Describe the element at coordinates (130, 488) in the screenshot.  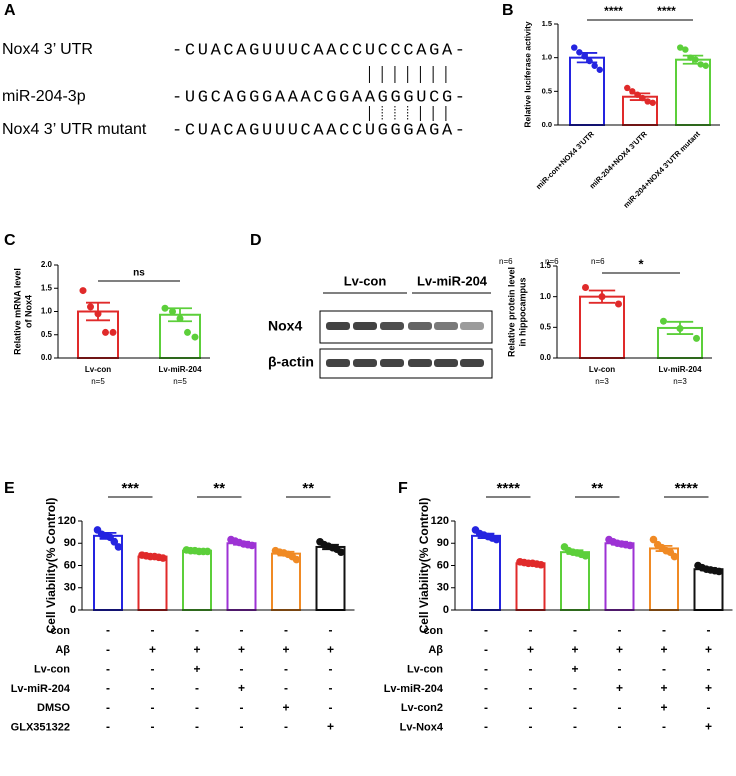
I see `comparison-label: ***` at that location.